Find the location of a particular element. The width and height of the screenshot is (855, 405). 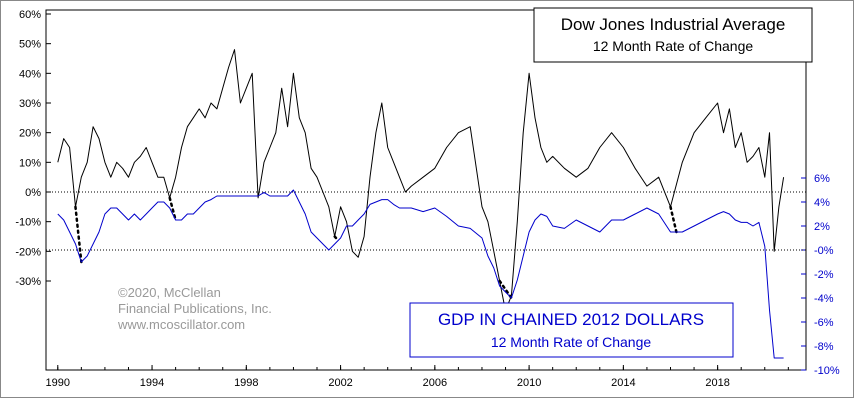

dow-subtitle: 12 Month Rate of Change is located at coordinates (673, 46).